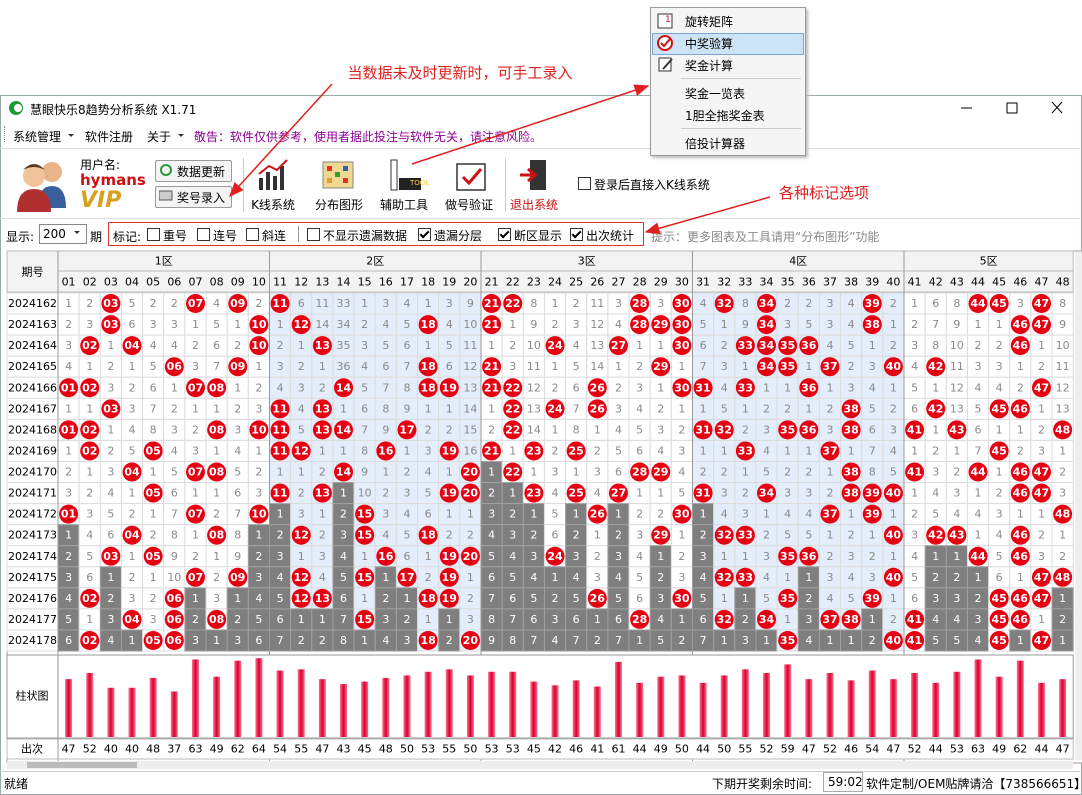  Describe the element at coordinates (113, 180) in the screenshot. I see `user-name: hymans` at that location.